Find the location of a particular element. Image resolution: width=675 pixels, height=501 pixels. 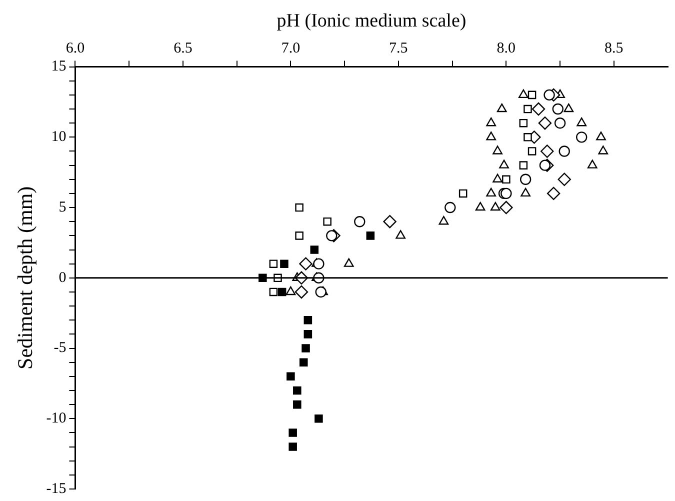

x-tick-label: 6.5 is located at coordinates (183, 48).